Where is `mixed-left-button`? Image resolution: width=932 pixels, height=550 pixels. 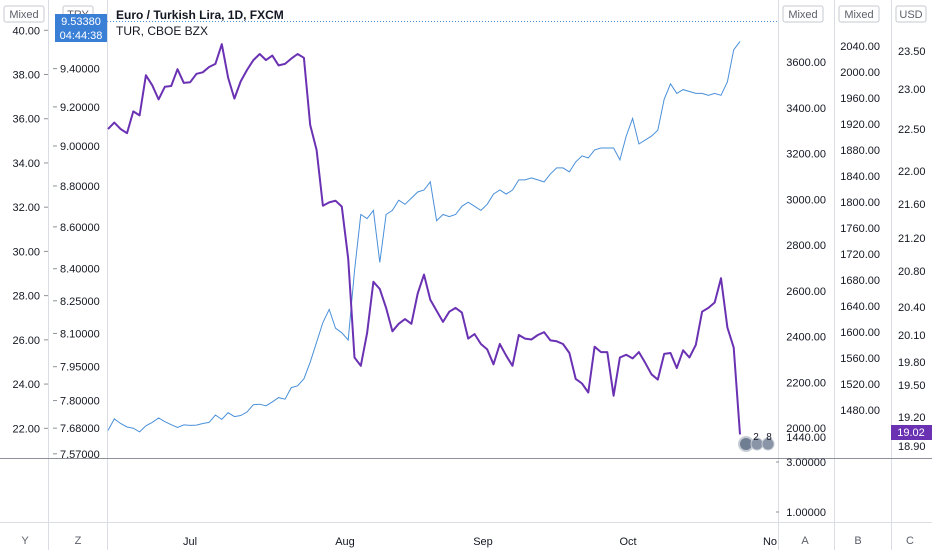 mixed-left-button is located at coordinates (24, 14).